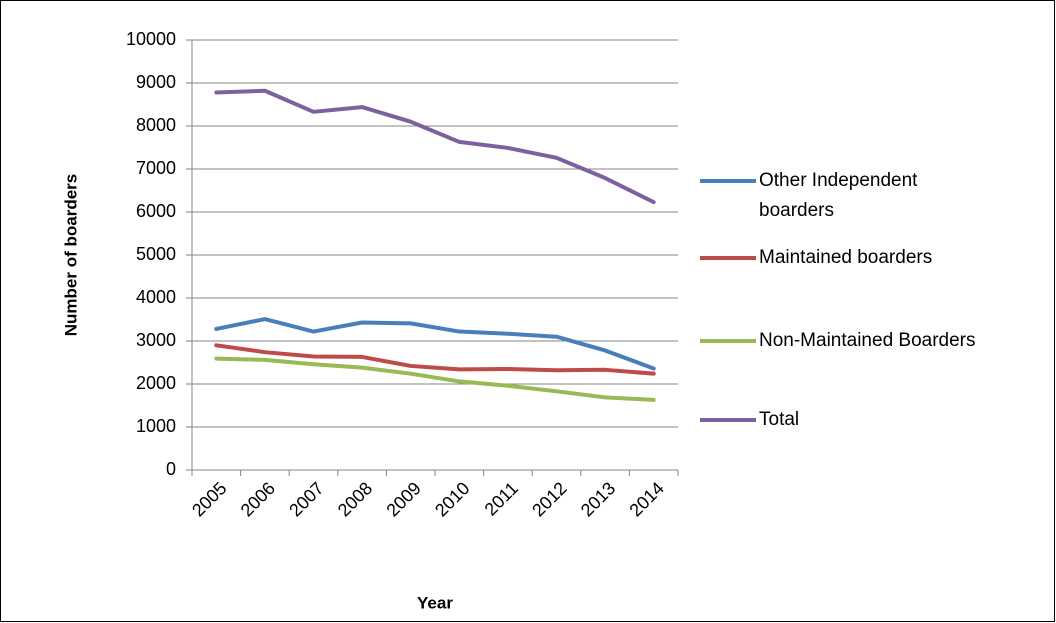 Image resolution: width=1056 pixels, height=623 pixels. What do you see at coordinates (156, 168) in the screenshot?
I see `y-tick-label: 7000` at bounding box center [156, 168].